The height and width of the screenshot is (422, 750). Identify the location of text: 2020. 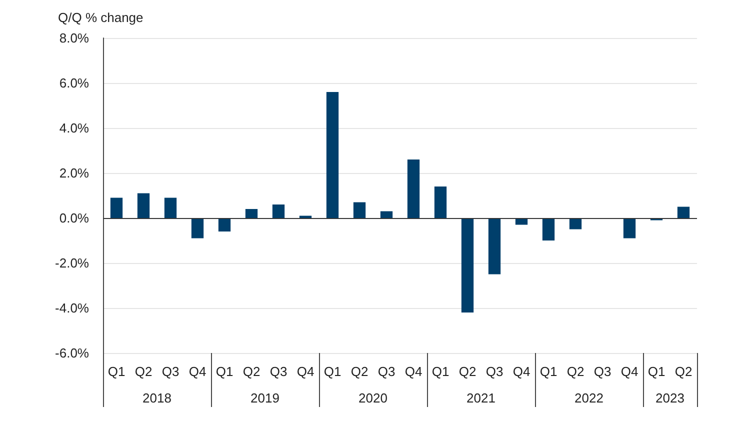
(373, 398).